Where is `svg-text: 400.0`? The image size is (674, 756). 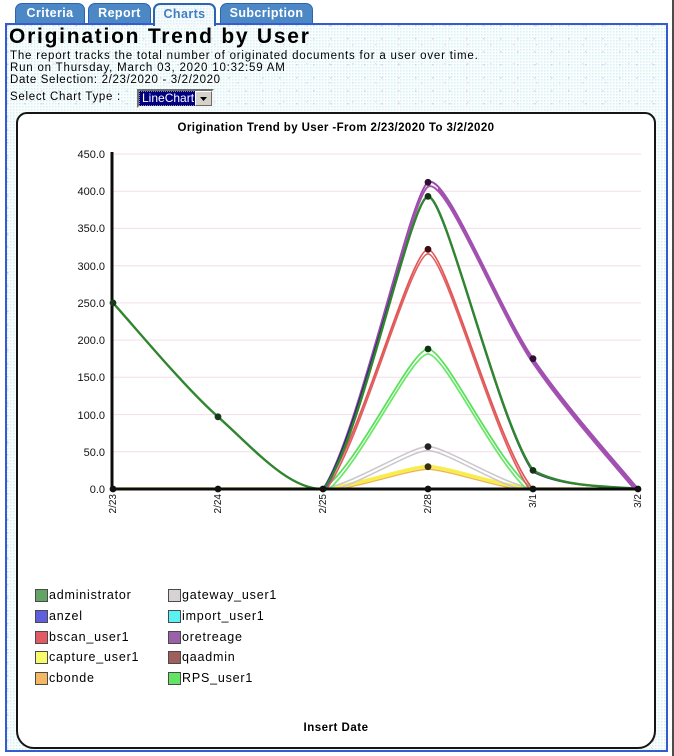
svg-text: 400.0 is located at coordinates (91, 192).